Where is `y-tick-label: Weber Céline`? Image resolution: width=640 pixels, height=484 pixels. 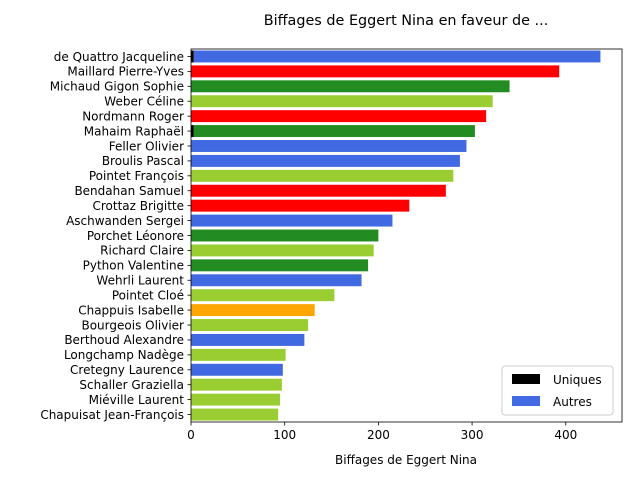
y-tick-label: Weber Céline is located at coordinates (144, 102).